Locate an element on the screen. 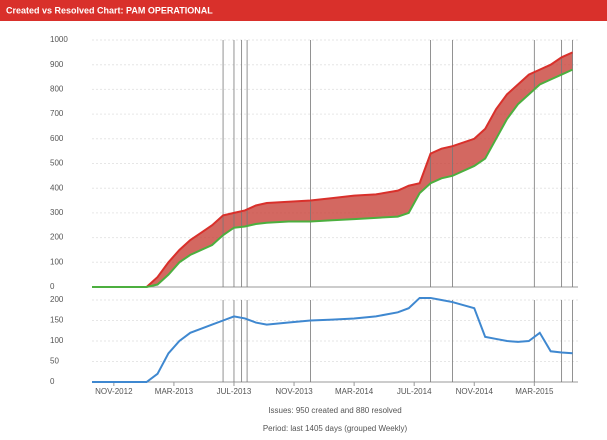 The width and height of the screenshot is (607, 440). y-tick-label: 900 is located at coordinates (57, 64).